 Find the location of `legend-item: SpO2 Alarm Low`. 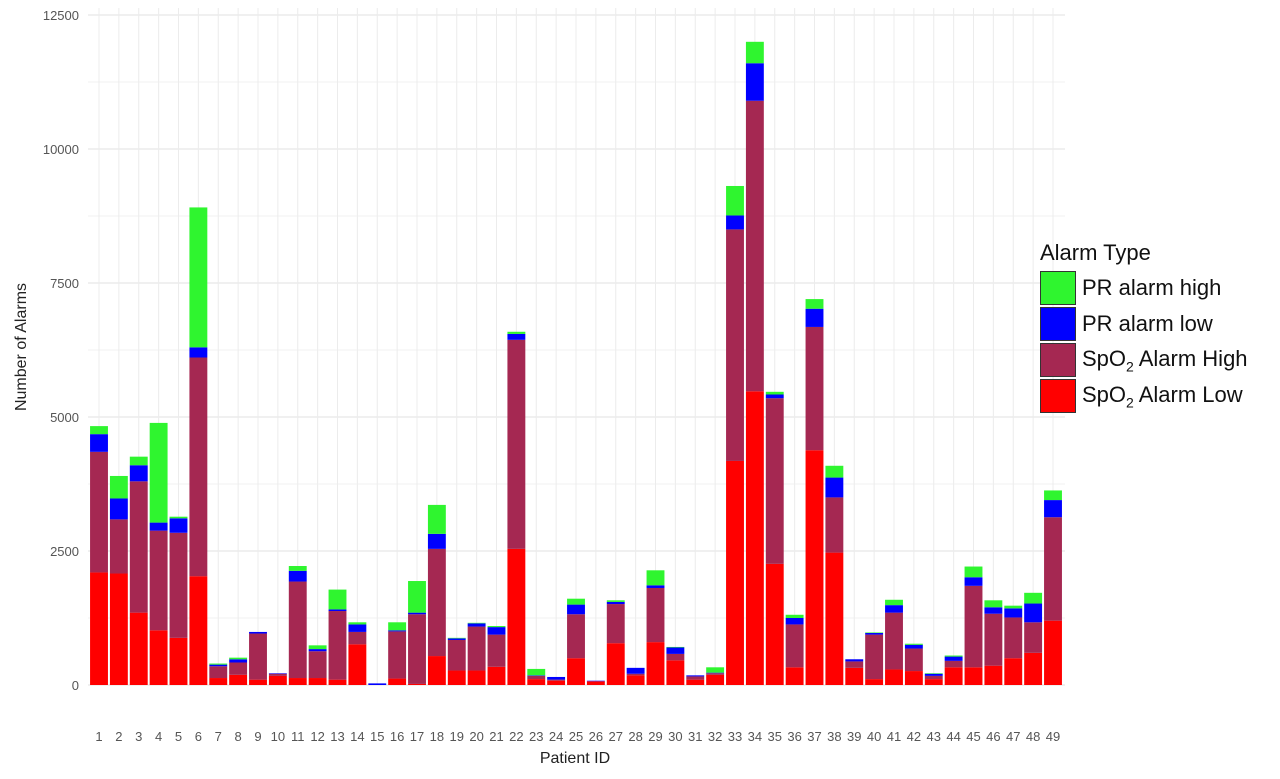

legend-item: SpO2 Alarm Low is located at coordinates (1144, 396).